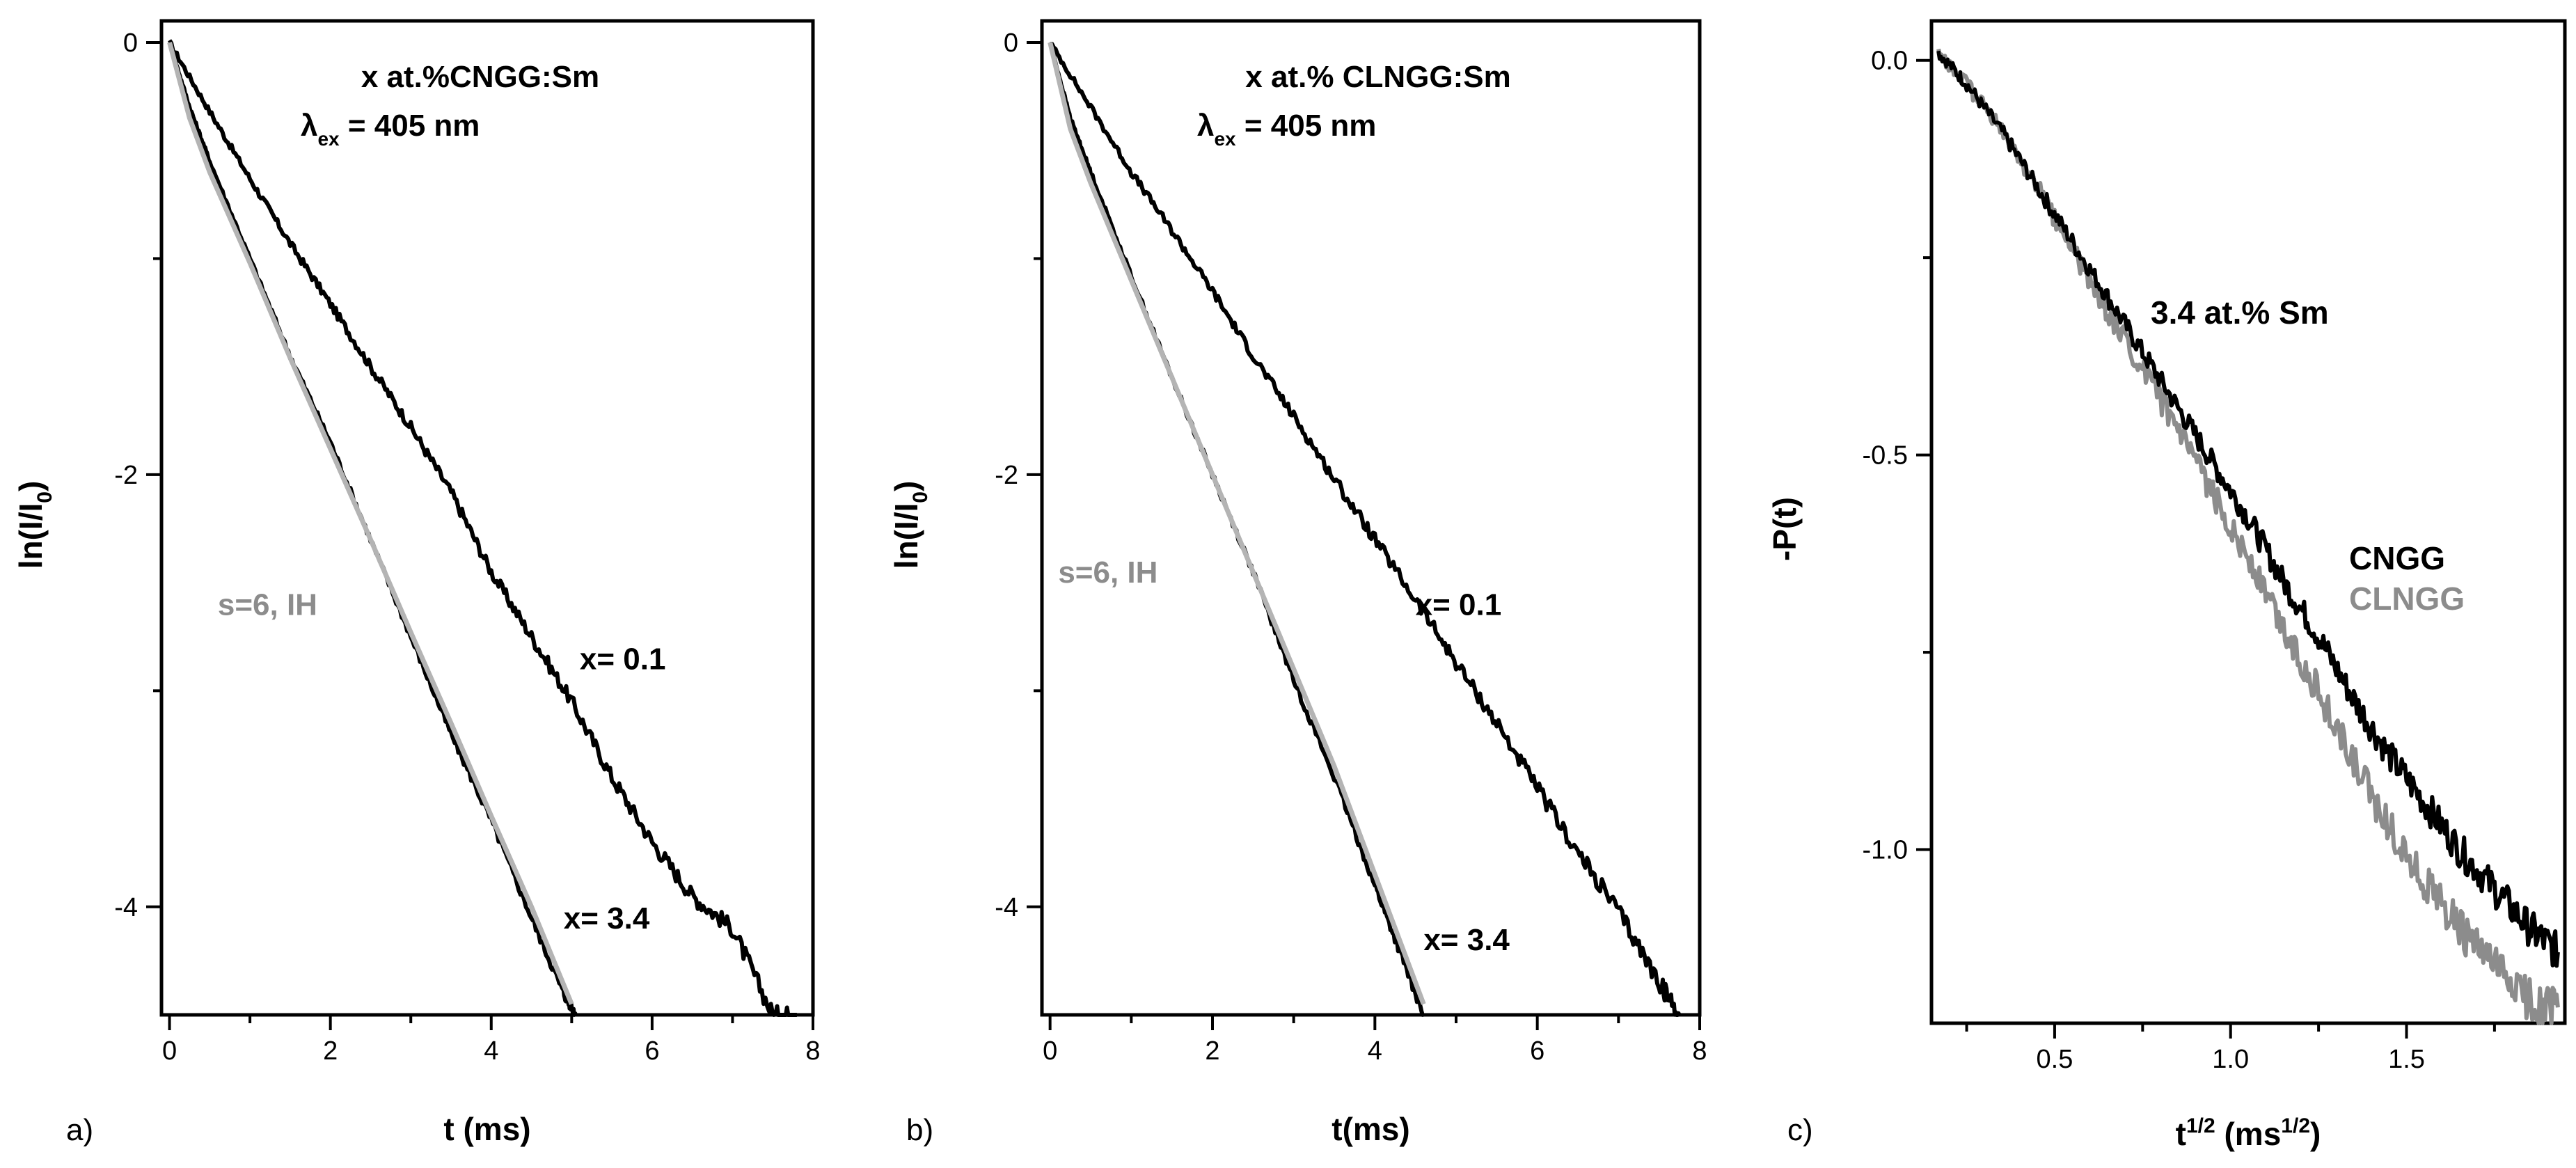 The width and height of the screenshot is (2576, 1168). I want to click on x-label-end: ), so click(2315, 1134).